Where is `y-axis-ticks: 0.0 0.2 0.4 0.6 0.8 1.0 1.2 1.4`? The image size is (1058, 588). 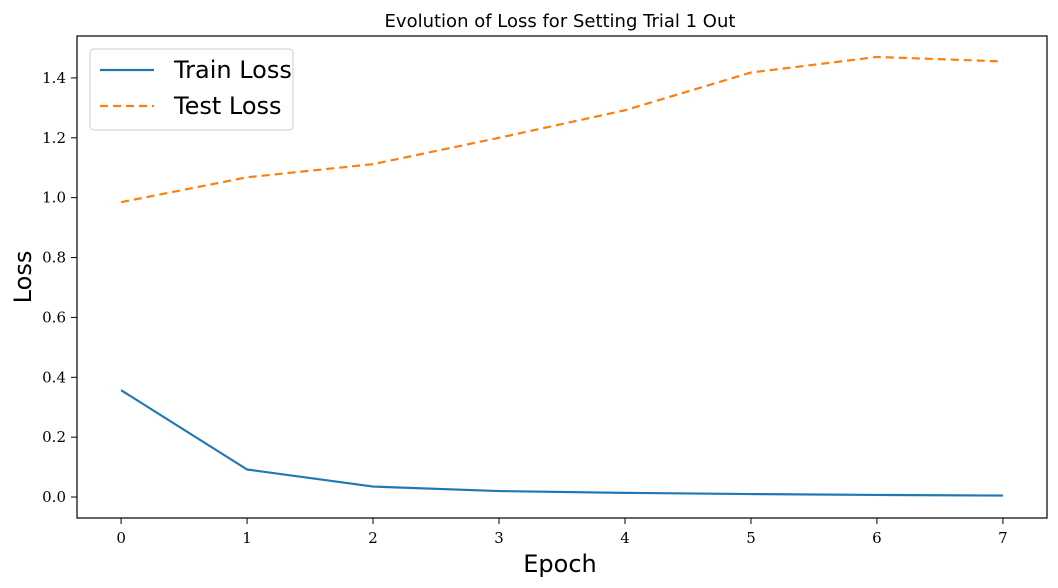
y-axis-ticks: 0.0 0.2 0.4 0.6 0.8 1.0 1.2 1.4 is located at coordinates (59, 287).